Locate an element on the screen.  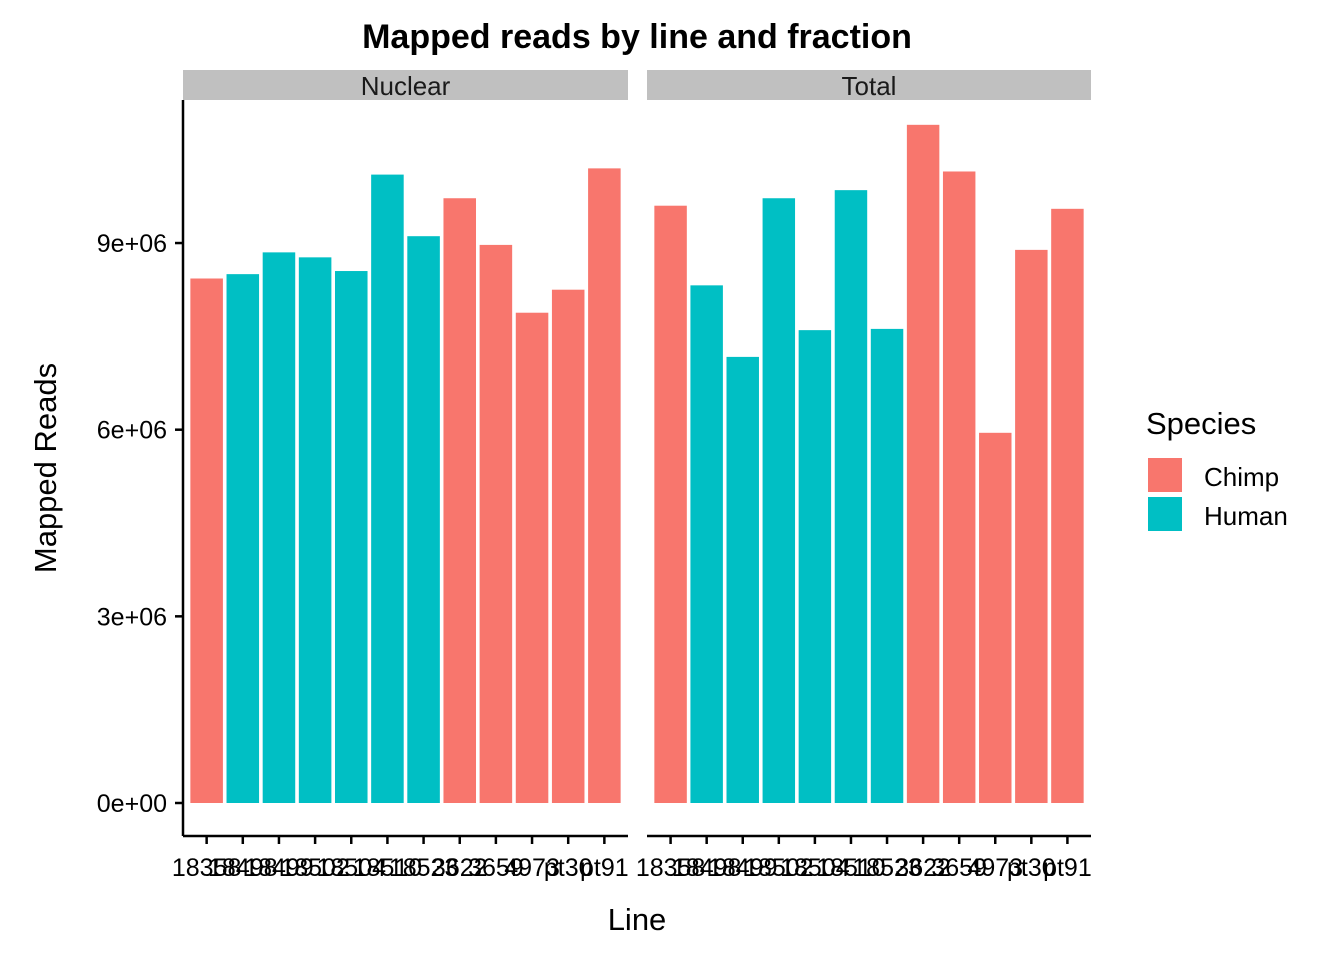
y-tick-label: 0e+00 is located at coordinates (132, 804).